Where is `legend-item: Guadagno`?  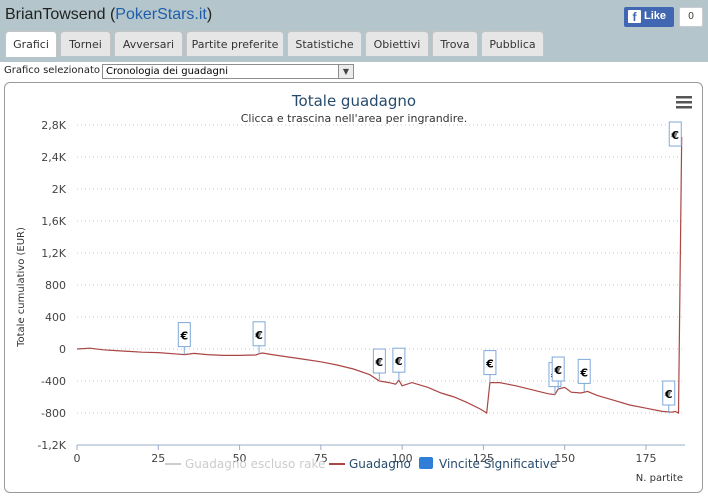 legend-item: Guadagno is located at coordinates (370, 464).